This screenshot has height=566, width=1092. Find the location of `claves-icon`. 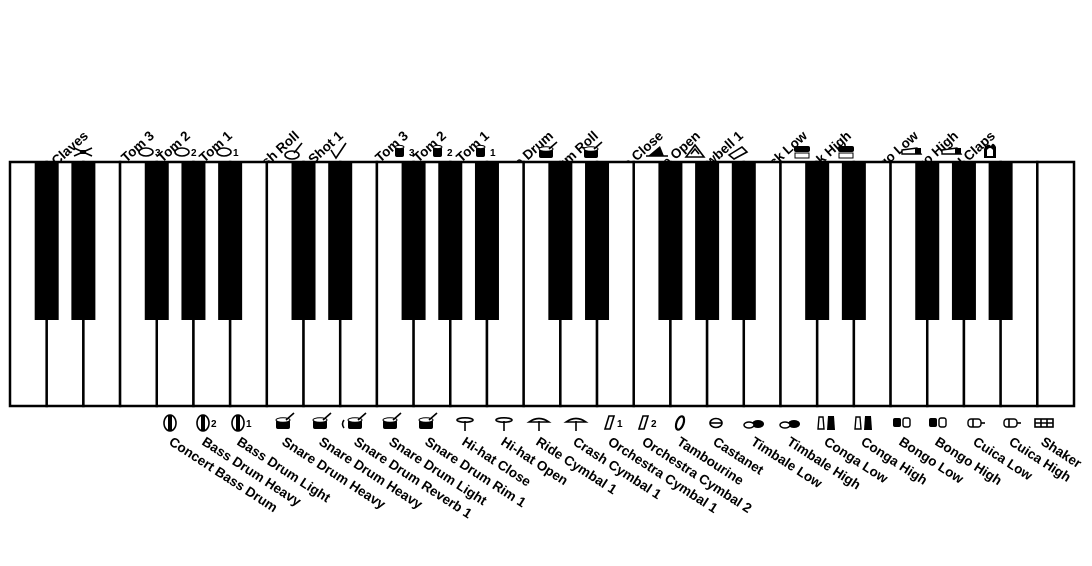

claves-icon is located at coordinates (83, 152).